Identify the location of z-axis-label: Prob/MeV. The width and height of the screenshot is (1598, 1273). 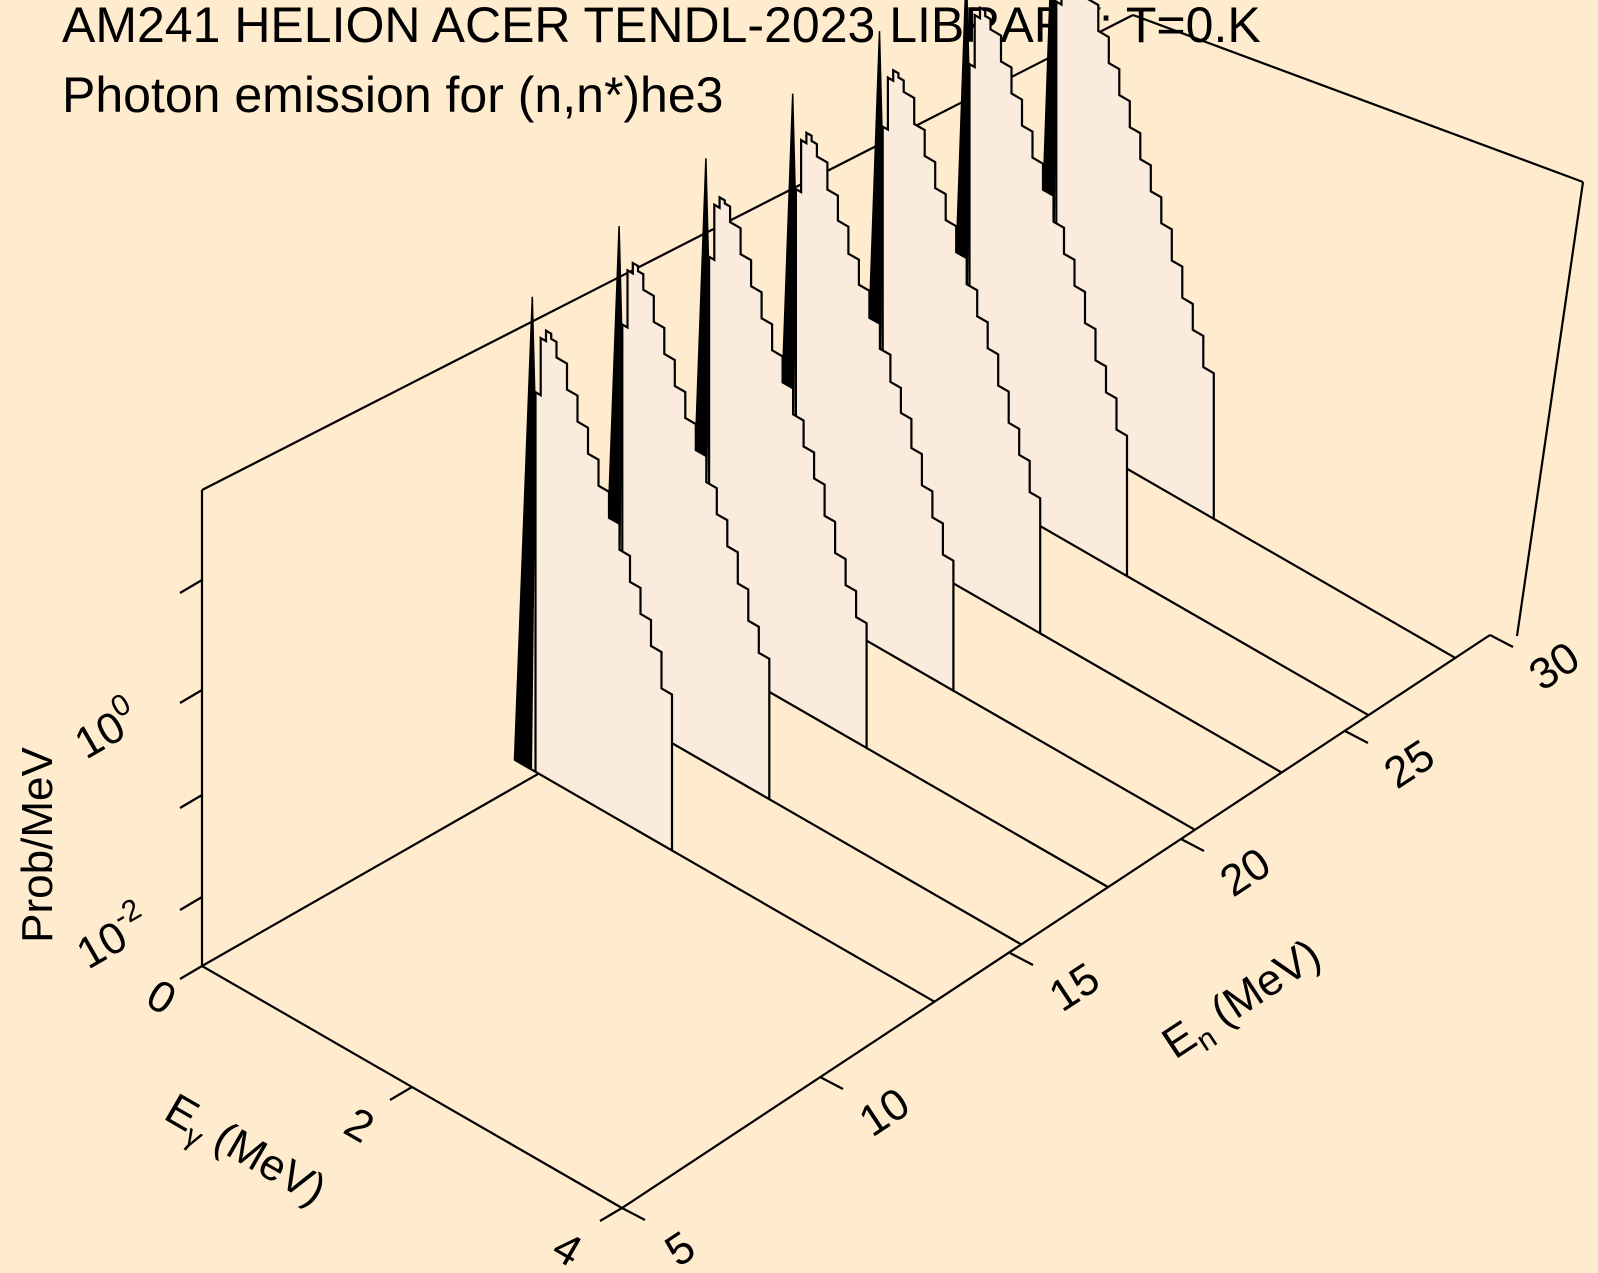
(37, 845).